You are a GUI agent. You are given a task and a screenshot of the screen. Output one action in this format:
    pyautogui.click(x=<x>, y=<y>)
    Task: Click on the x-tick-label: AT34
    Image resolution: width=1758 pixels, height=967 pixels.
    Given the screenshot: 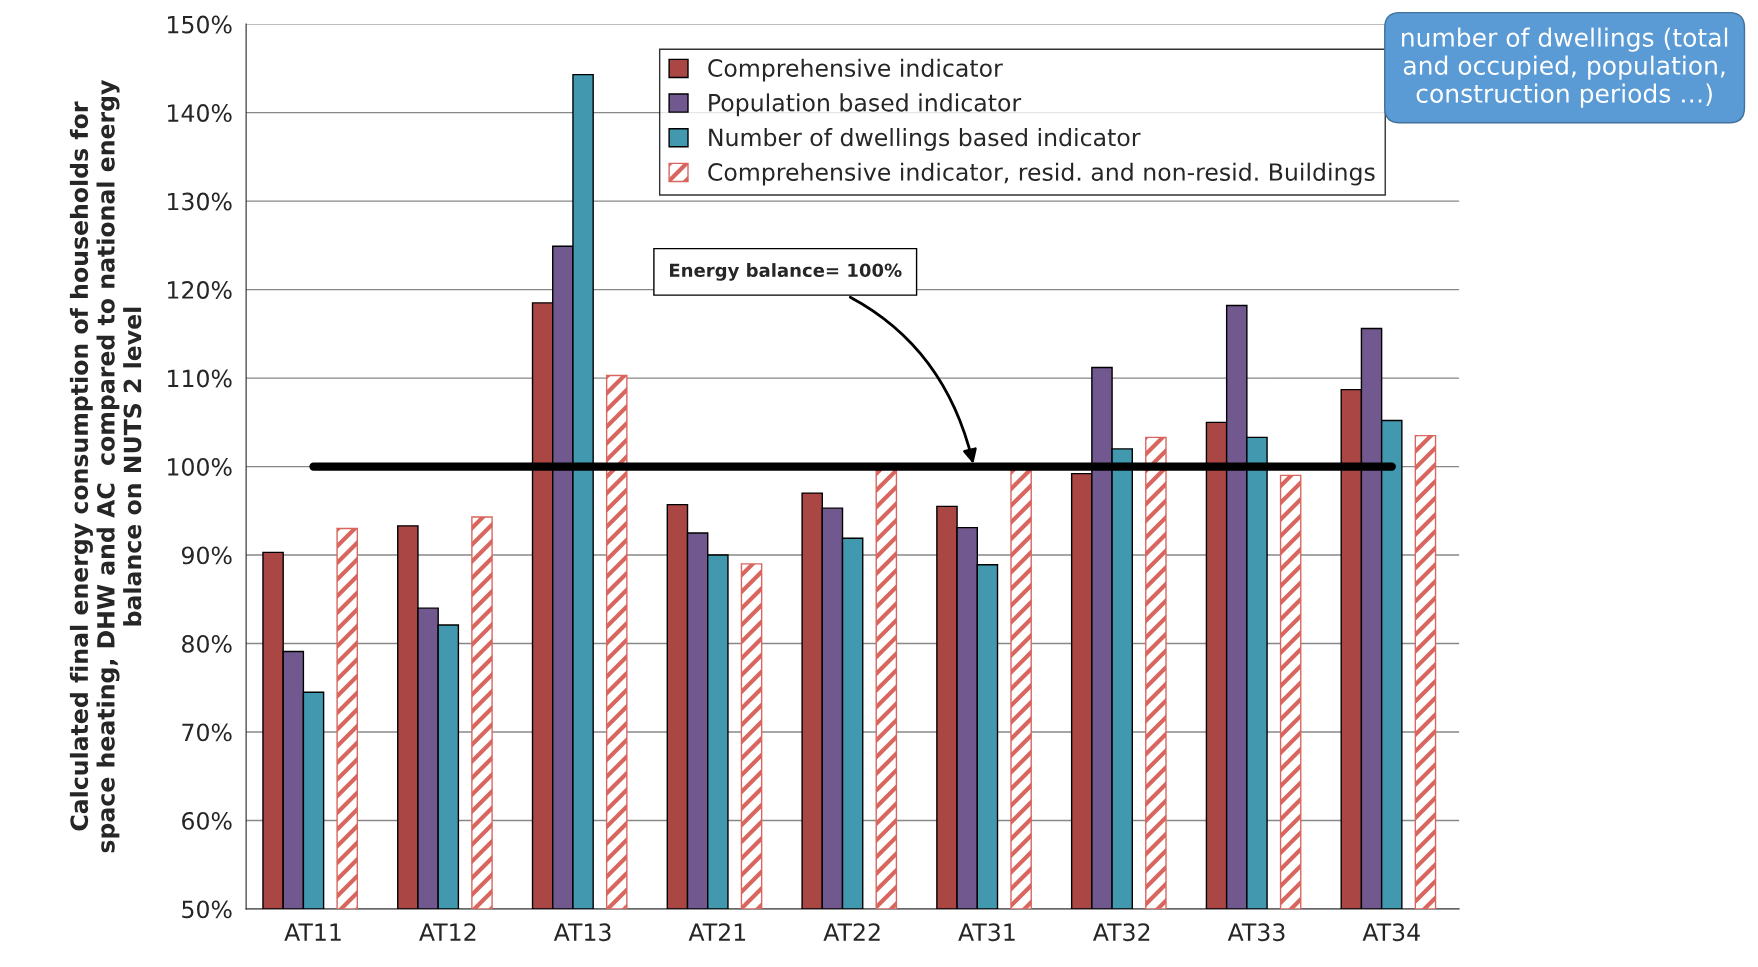 What is the action you would take?
    pyautogui.click(x=1391, y=932)
    